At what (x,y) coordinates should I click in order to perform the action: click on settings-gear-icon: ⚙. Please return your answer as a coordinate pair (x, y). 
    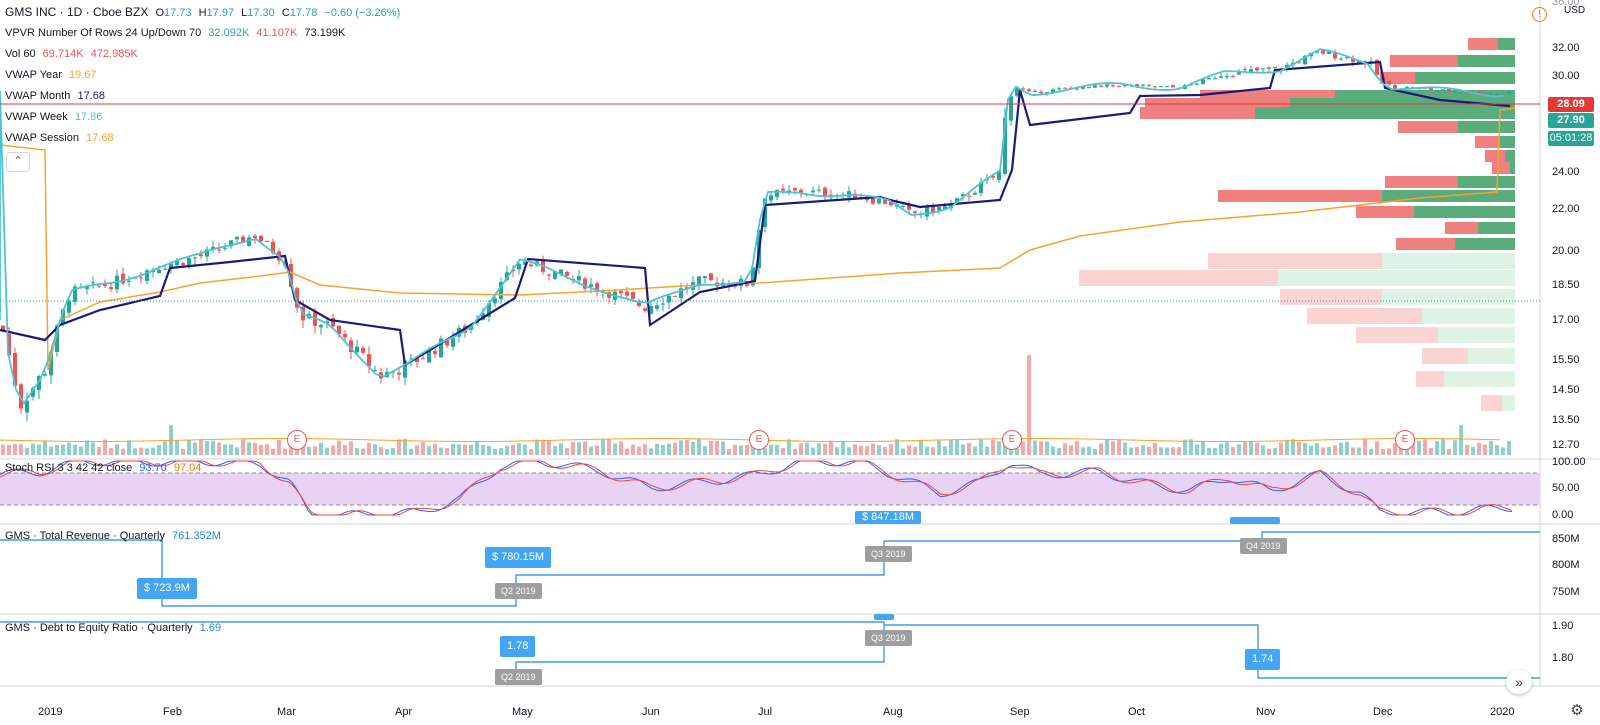
    Looking at the image, I should click on (1577, 710).